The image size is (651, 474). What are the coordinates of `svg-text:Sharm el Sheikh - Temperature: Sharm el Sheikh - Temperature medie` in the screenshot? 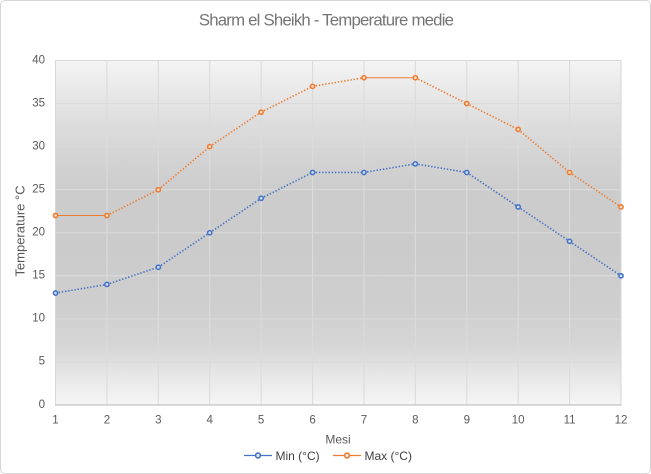 It's located at (326, 19).